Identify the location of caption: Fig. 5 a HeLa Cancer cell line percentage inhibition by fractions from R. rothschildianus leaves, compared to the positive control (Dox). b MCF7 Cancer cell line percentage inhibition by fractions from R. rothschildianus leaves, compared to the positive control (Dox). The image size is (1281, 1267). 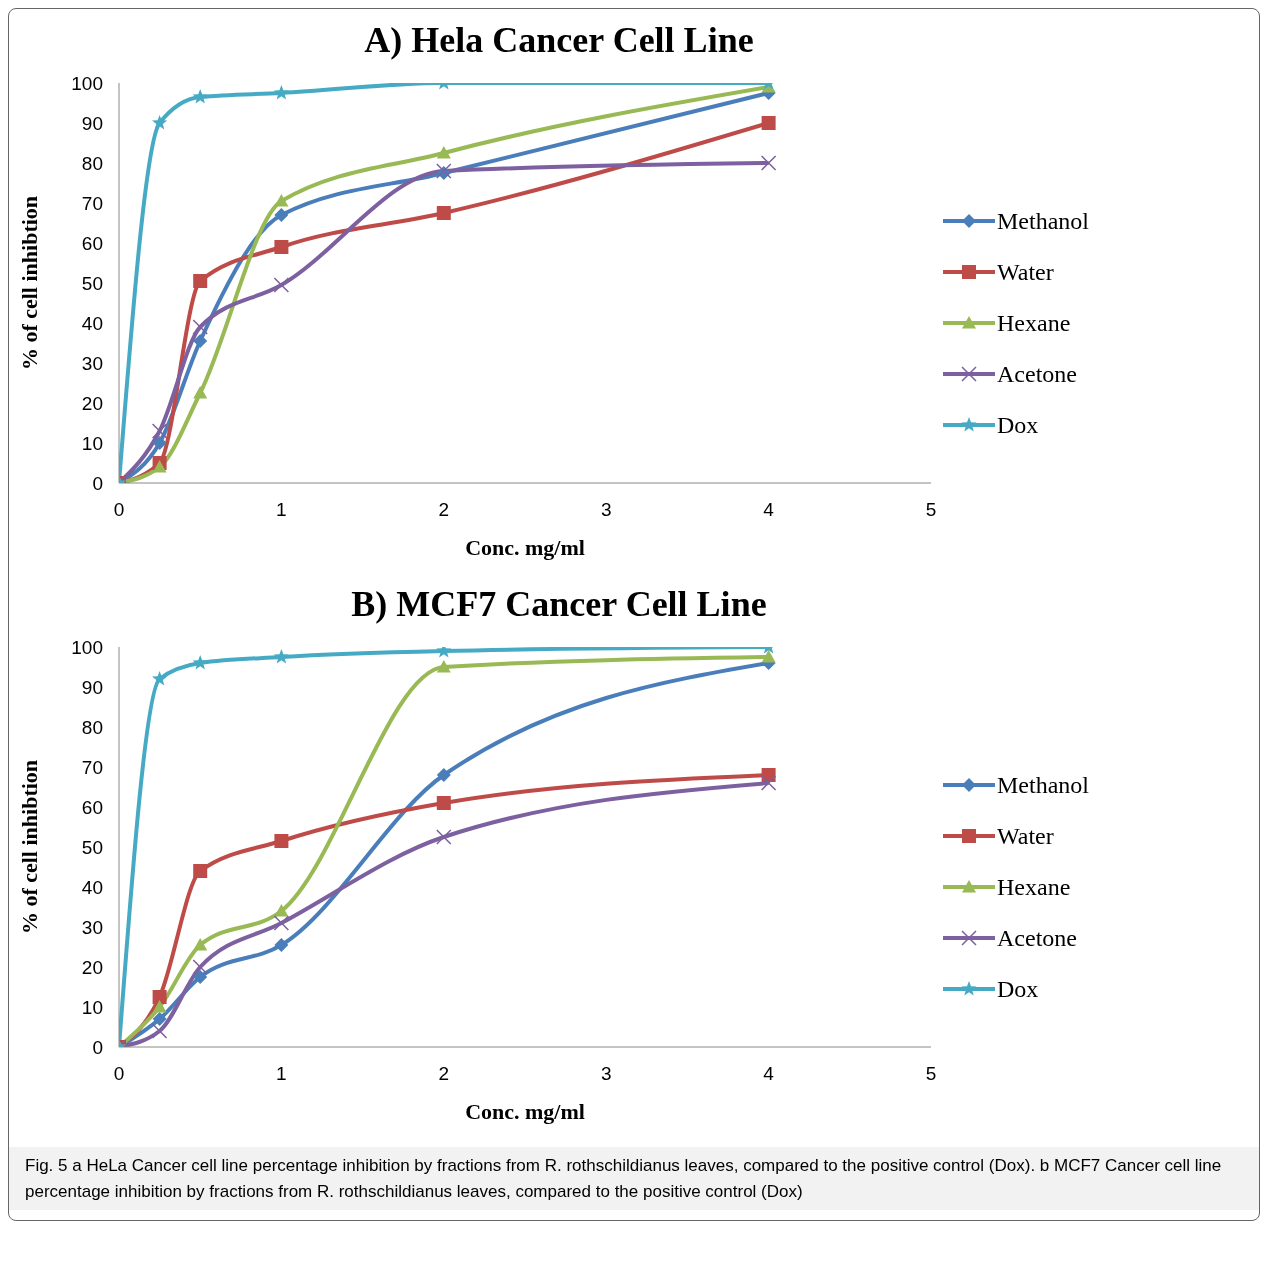
(634, 1178).